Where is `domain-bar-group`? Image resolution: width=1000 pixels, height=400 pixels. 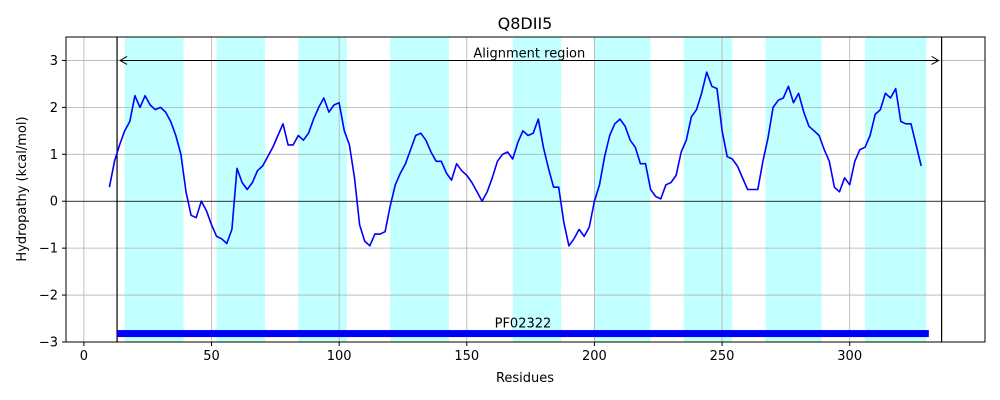
domain-bar-group is located at coordinates (523, 334).